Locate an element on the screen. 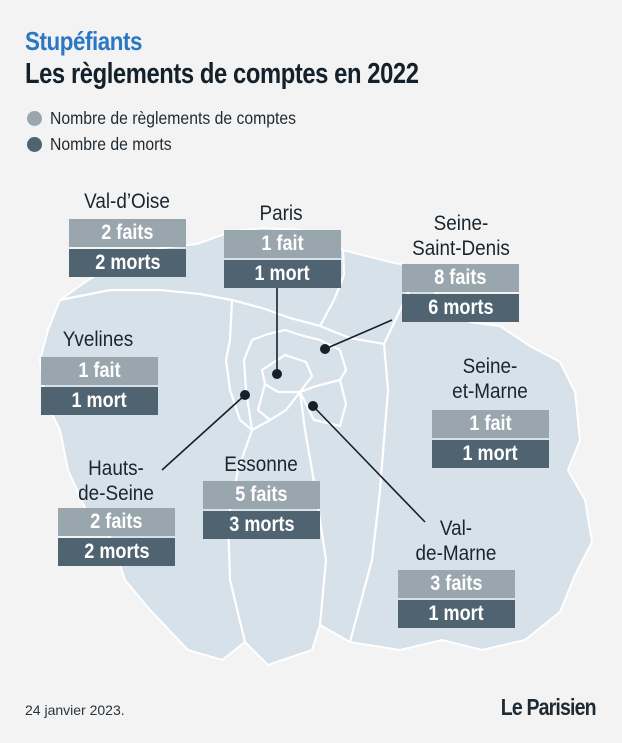 This screenshot has width=622, height=743. faits-count: 8 faits is located at coordinates (460, 278).